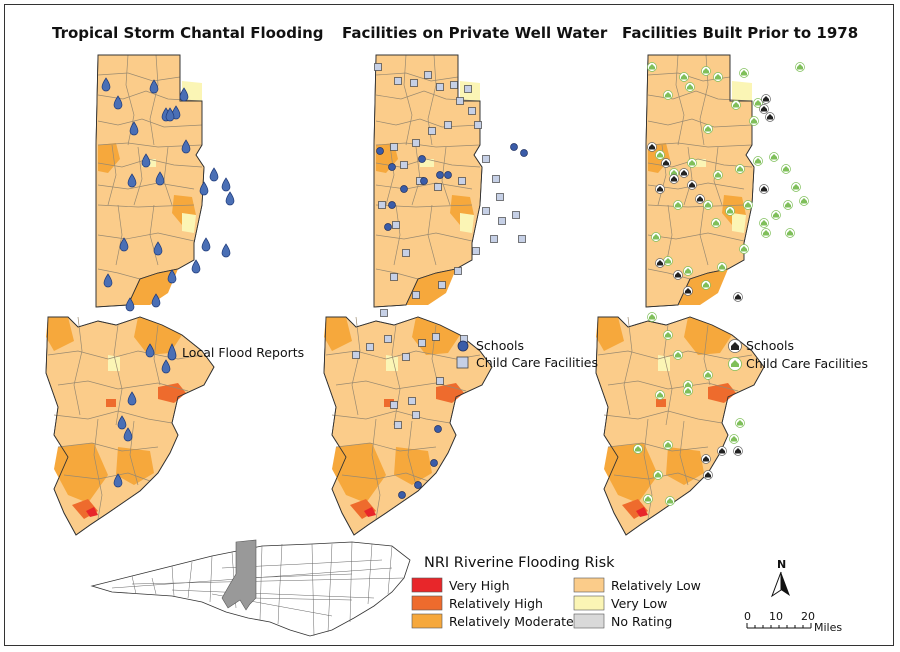 The width and height of the screenshot is (900, 652). What do you see at coordinates (770, 345) in the screenshot?
I see `legend-pre1978-schools: Schools` at bounding box center [770, 345].